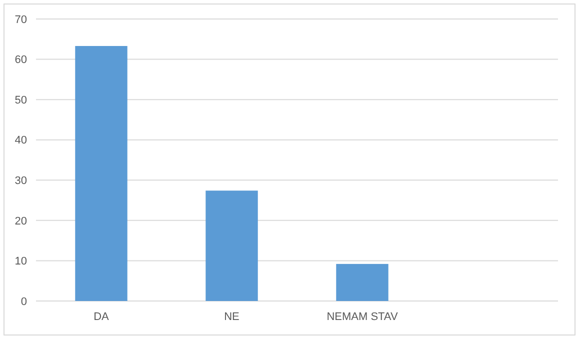 This screenshot has height=340, width=580. I want to click on y-tick-label: 30, so click(20, 180).